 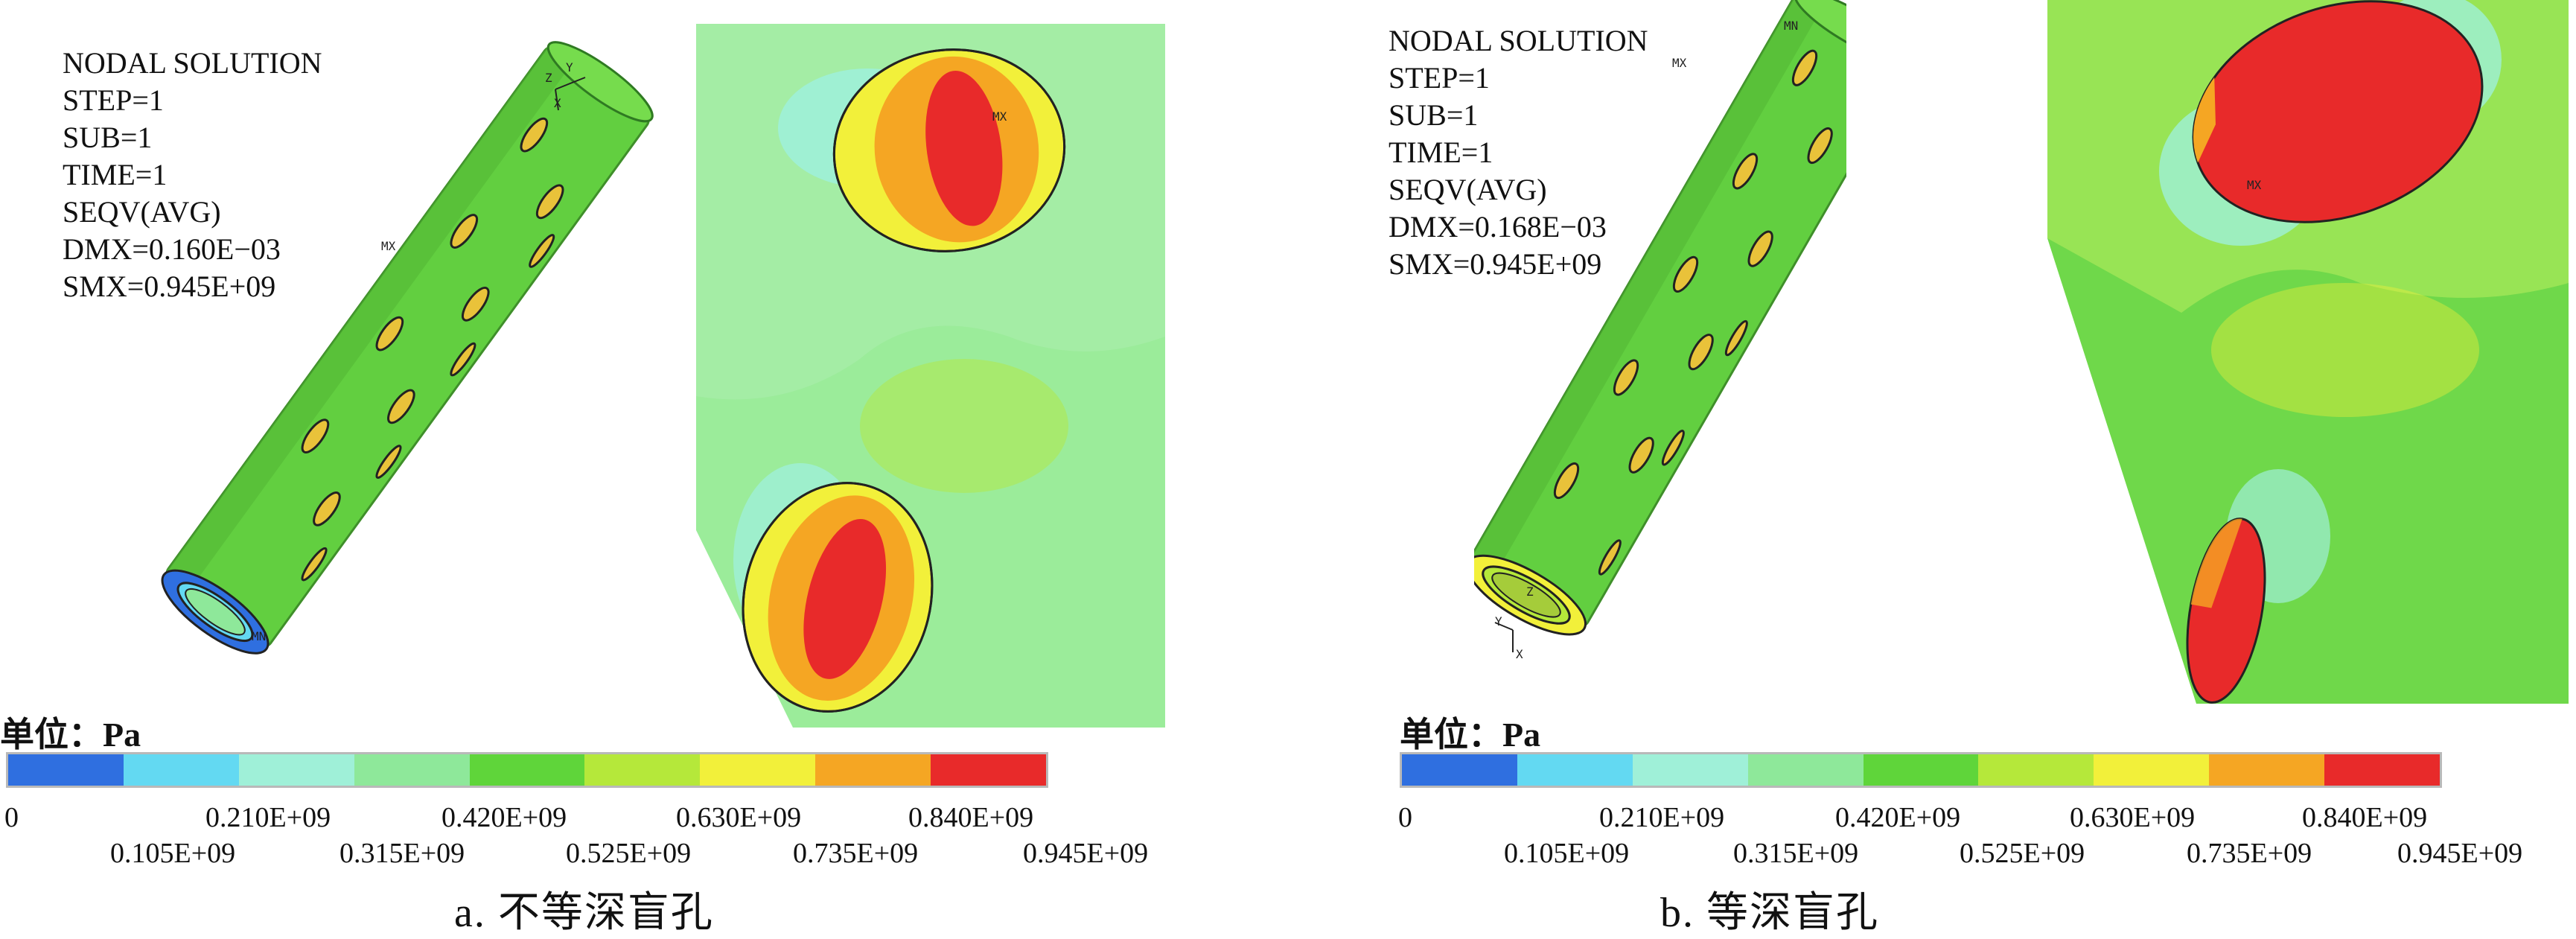 What do you see at coordinates (1769, 913) in the screenshot?
I see `figure-caption: b. 等深盲孔` at bounding box center [1769, 913].